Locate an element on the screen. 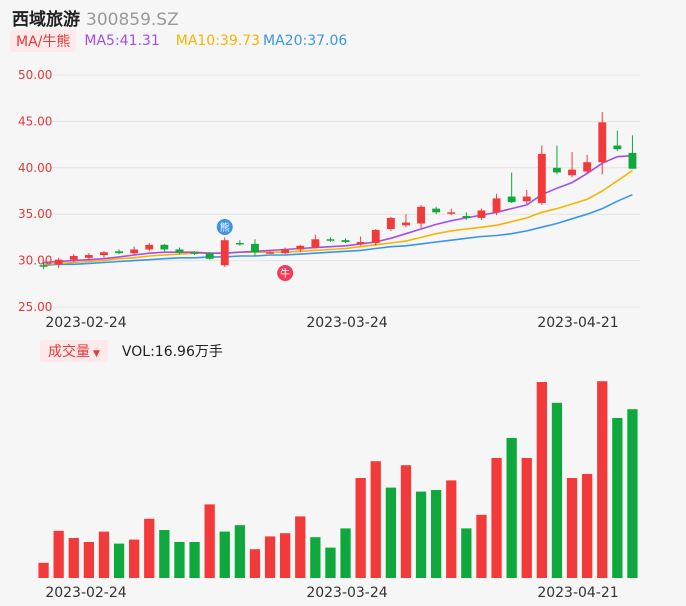 Image resolution: width=686 pixels, height=606 pixels. ma10-value: MA10:39.73 is located at coordinates (218, 41).